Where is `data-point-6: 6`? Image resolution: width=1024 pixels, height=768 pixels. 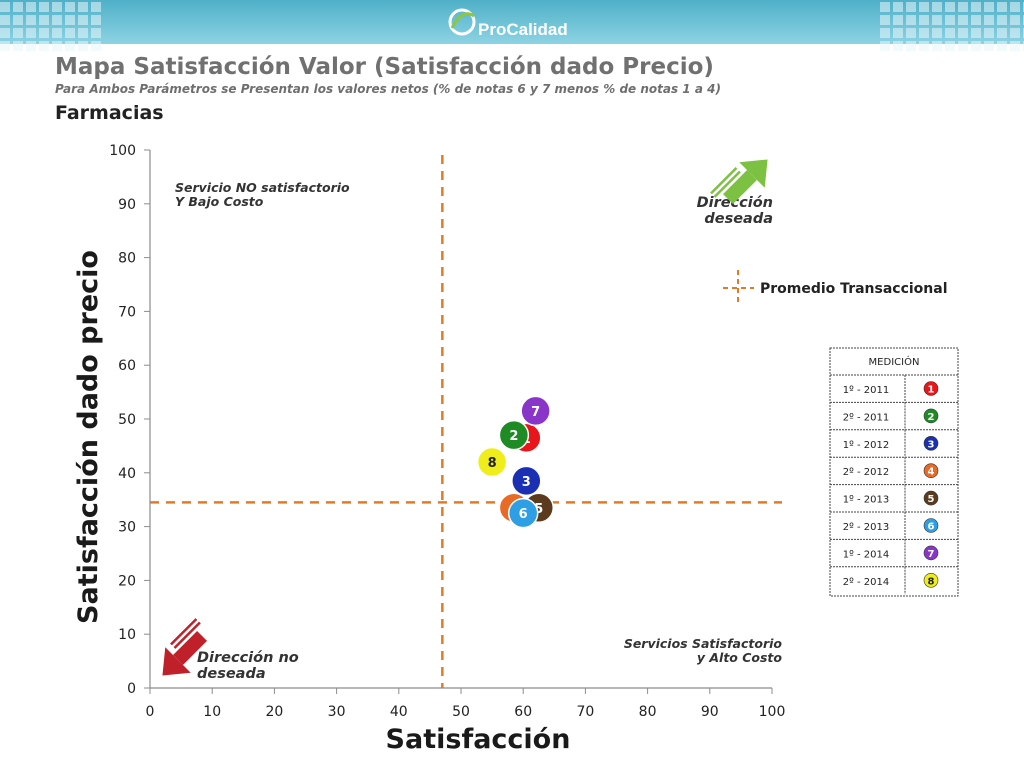
data-point-6: 6 is located at coordinates (523, 513).